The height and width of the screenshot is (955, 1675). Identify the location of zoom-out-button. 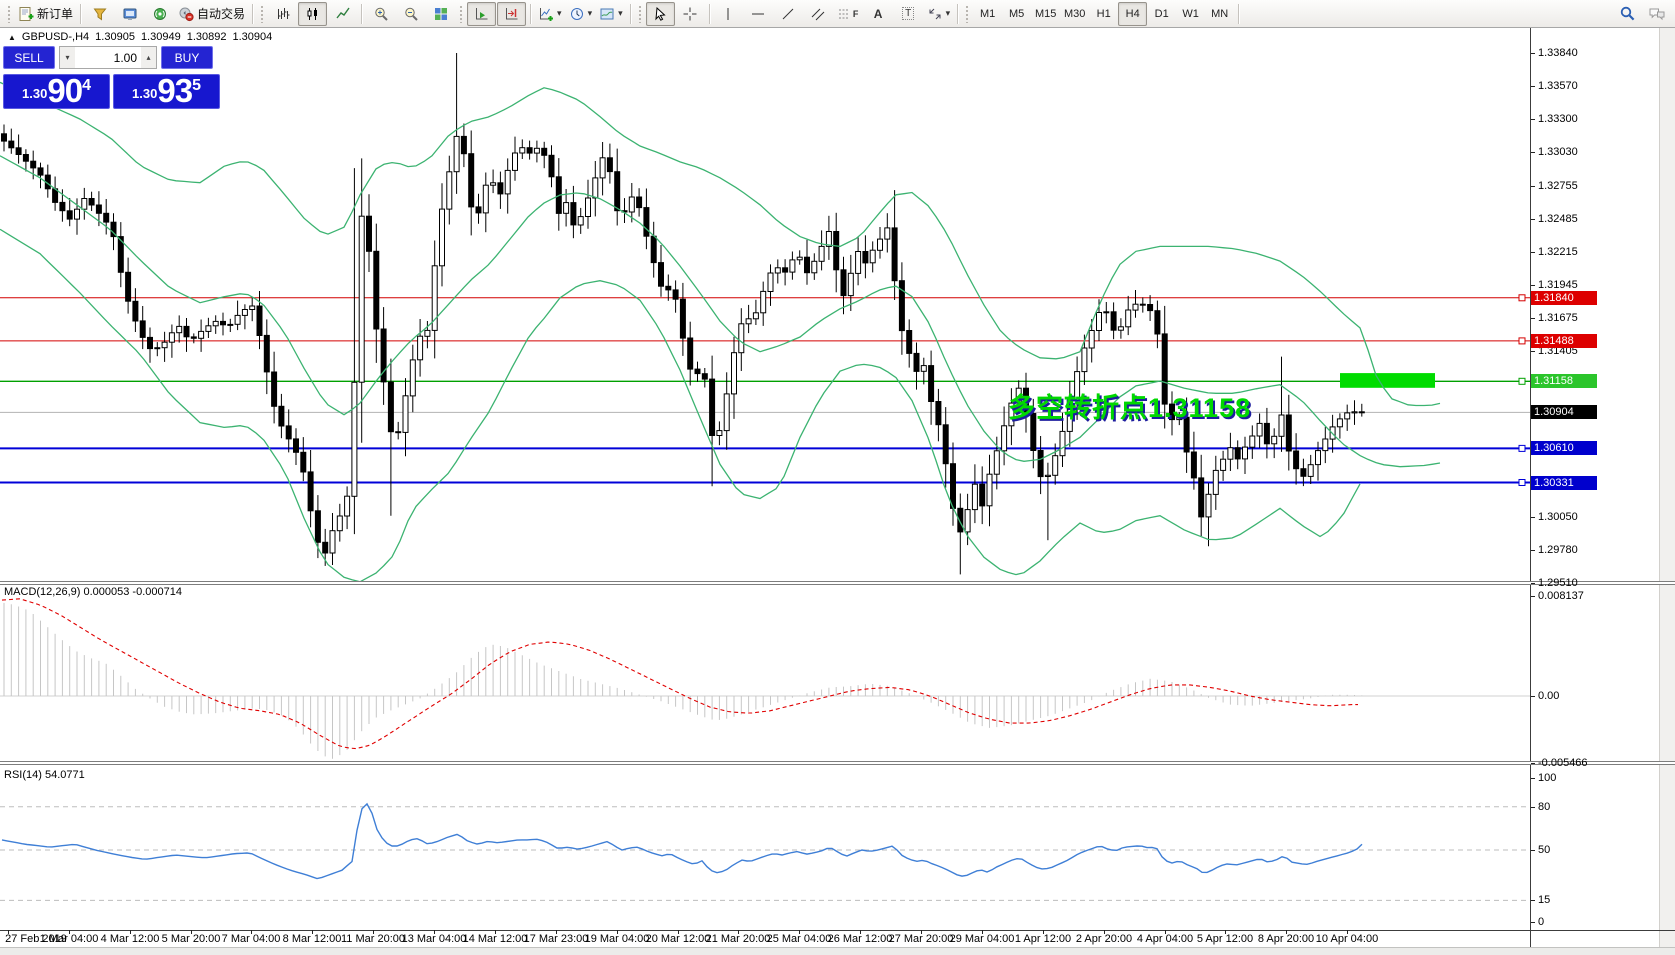
(410, 14).